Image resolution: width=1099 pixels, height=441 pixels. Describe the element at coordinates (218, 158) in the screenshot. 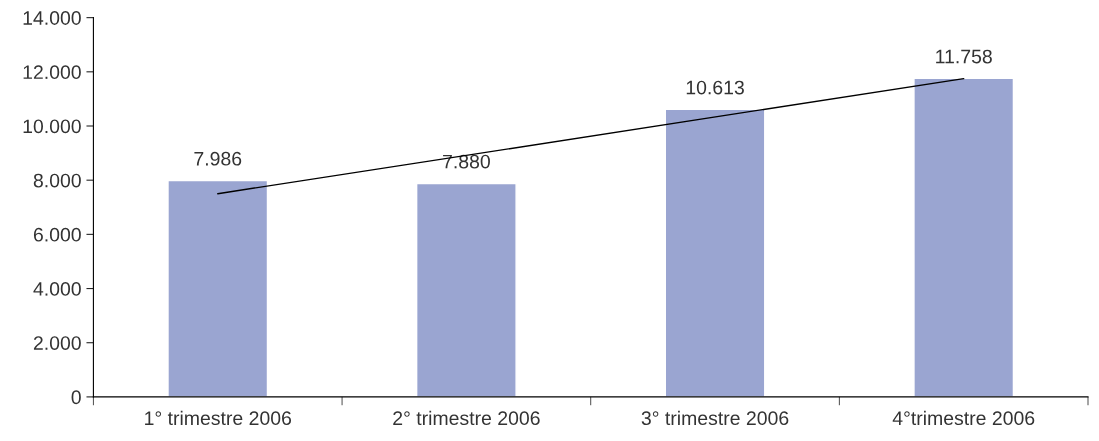

I see `data-label: 7.986` at that location.